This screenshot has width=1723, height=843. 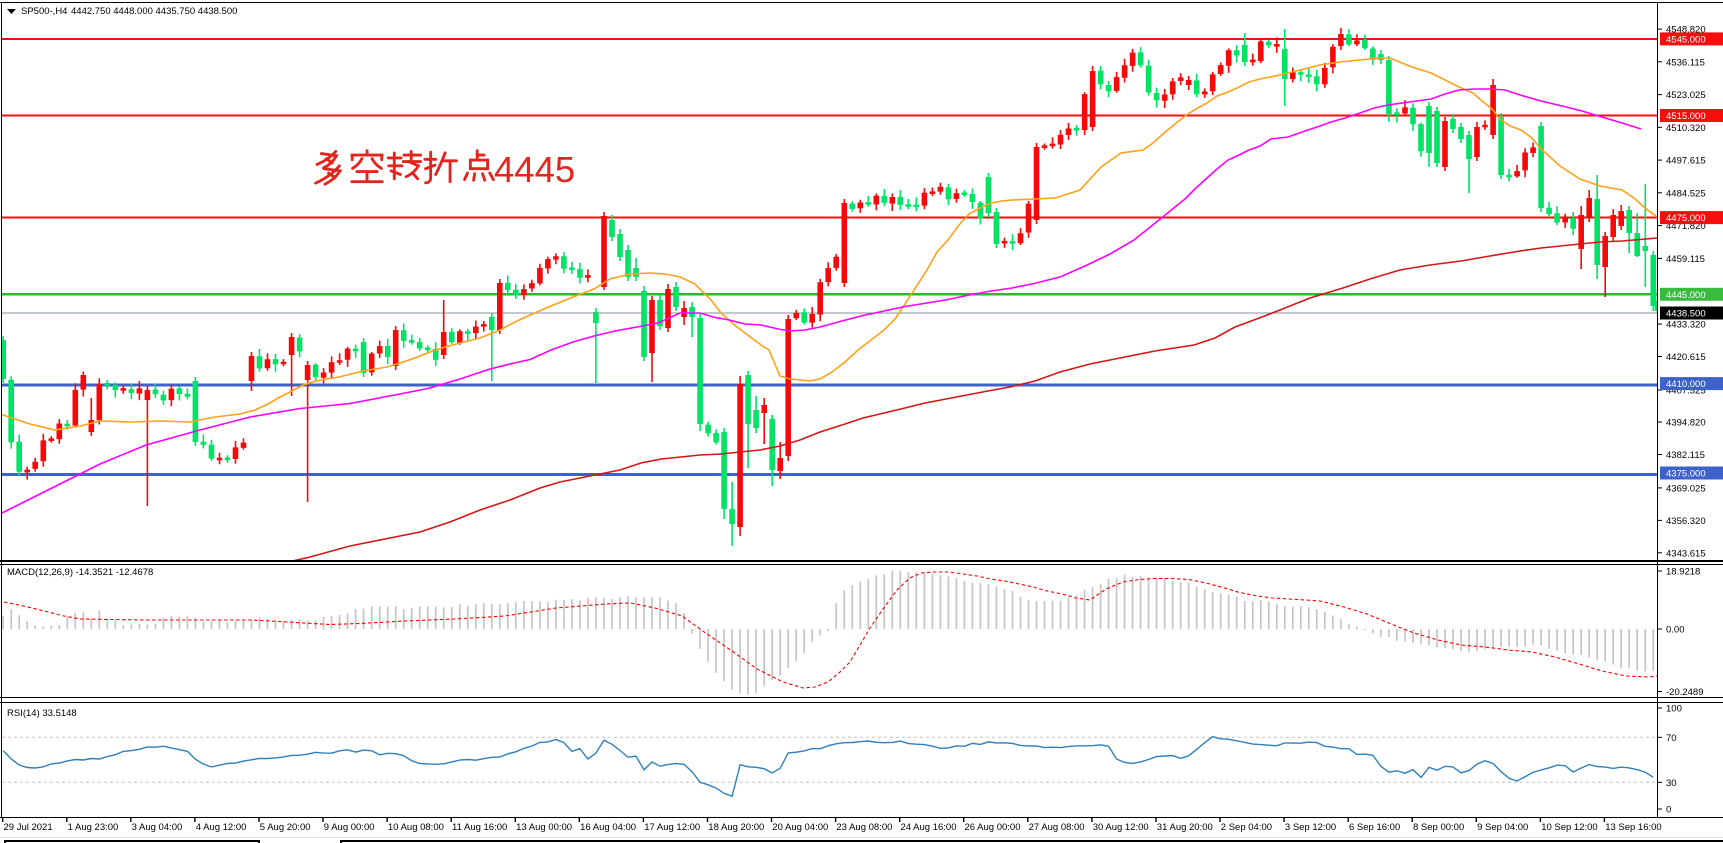 What do you see at coordinates (1686, 314) in the screenshot?
I see `svg-text: 4438.500` at bounding box center [1686, 314].